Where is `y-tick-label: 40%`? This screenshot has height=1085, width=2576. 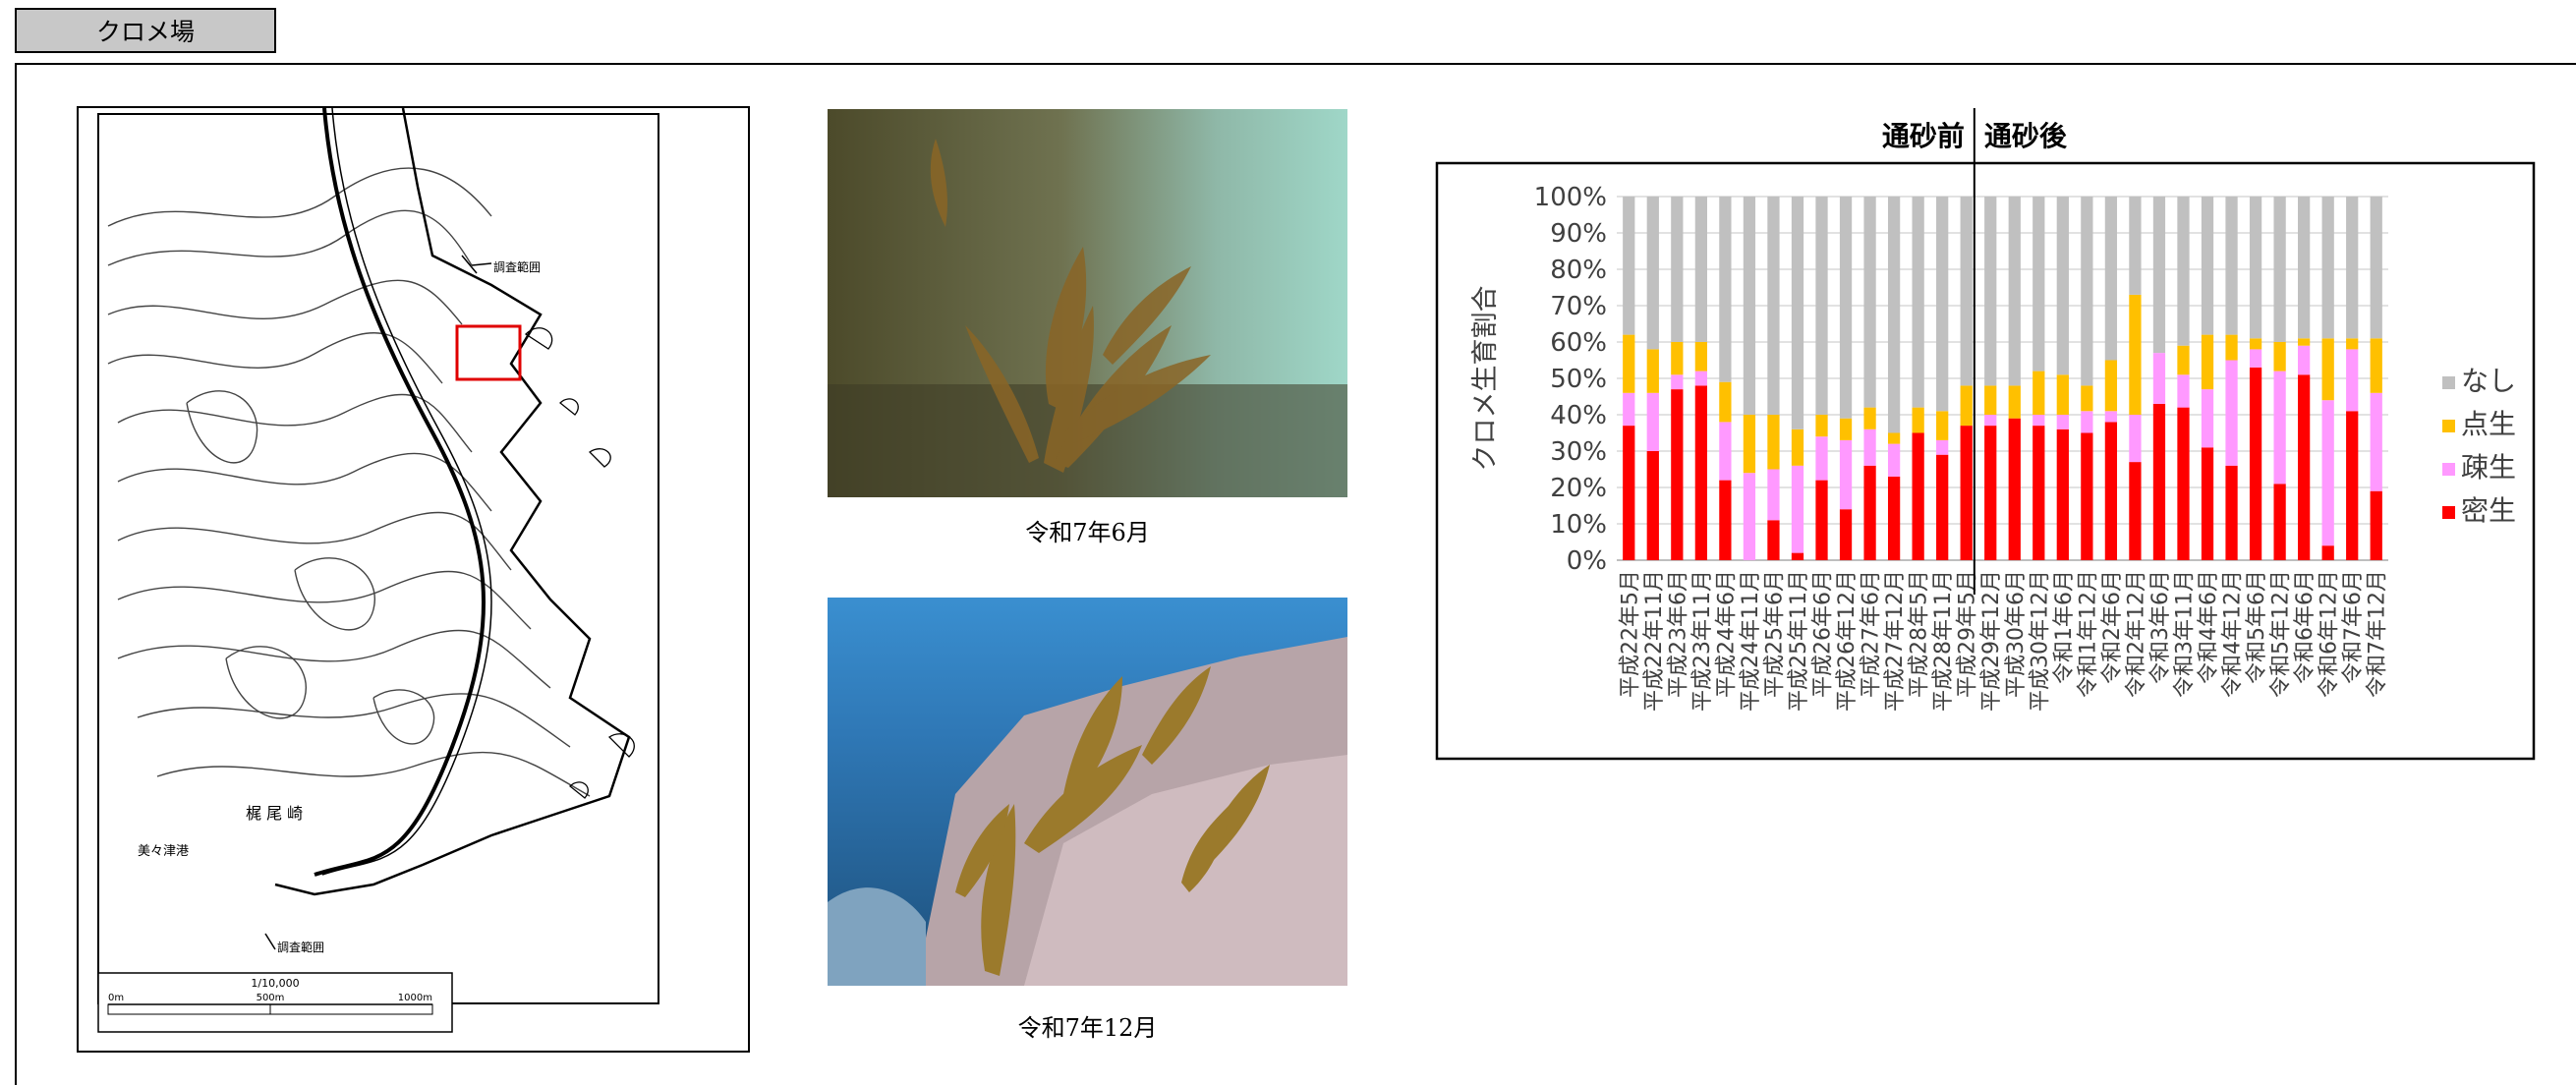
y-tick-label: 40% is located at coordinates (1579, 415).